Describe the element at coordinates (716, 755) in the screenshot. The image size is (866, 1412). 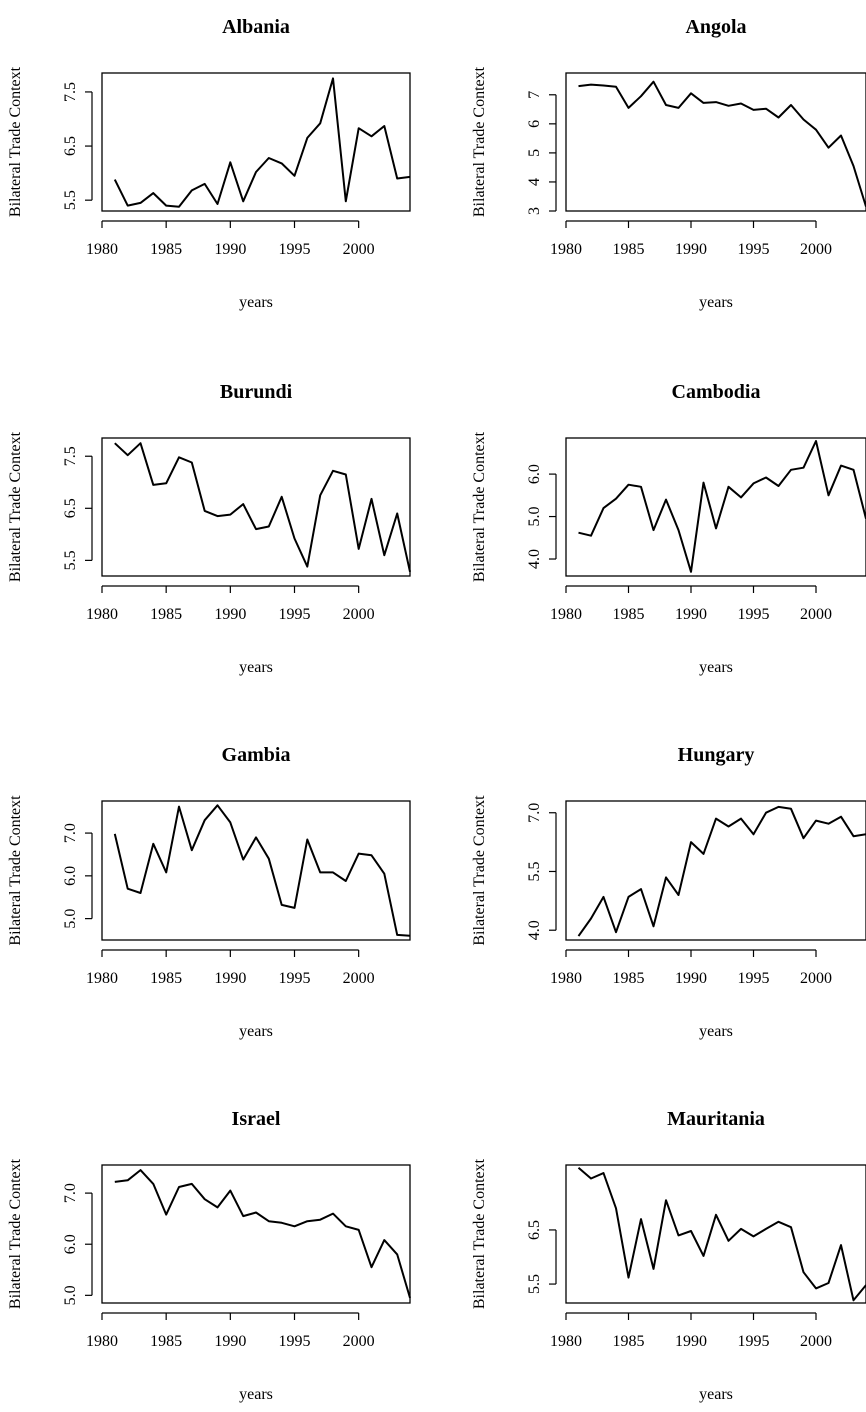
I see `chart-title: Hungary` at that location.